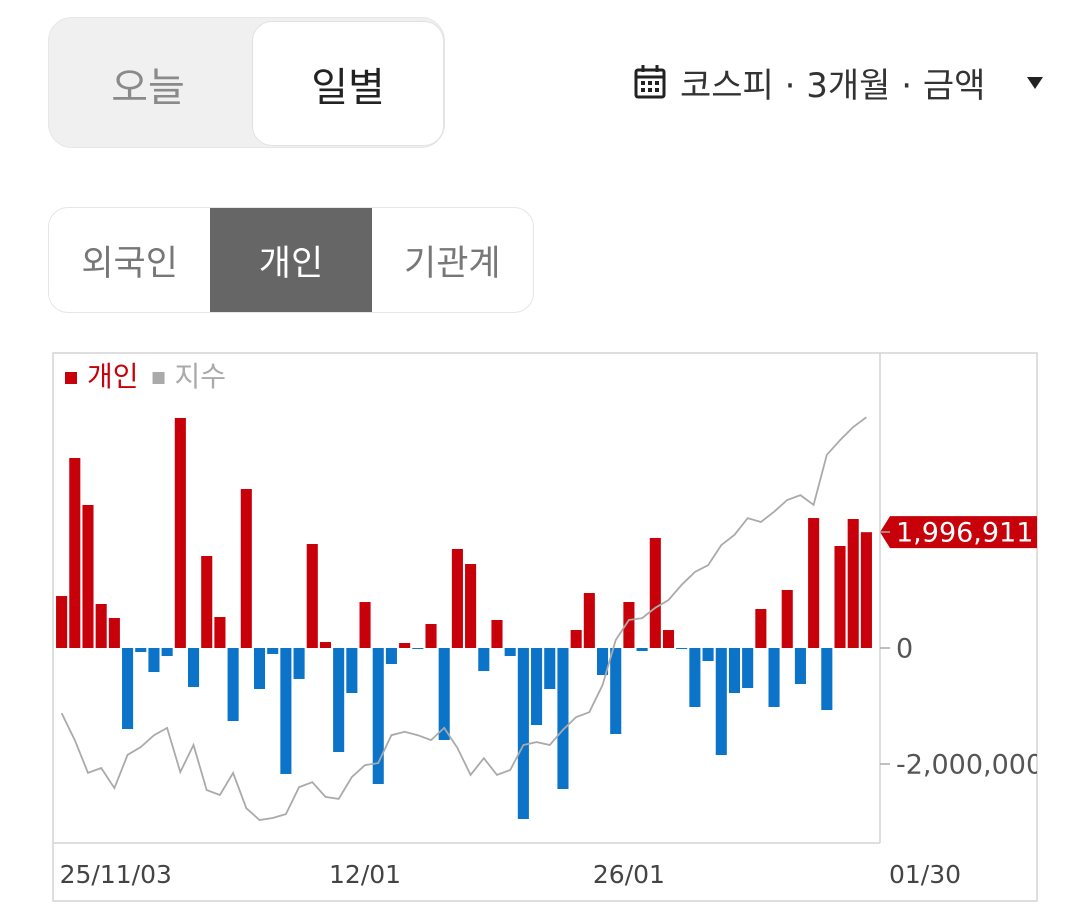 The height and width of the screenshot is (908, 1080). What do you see at coordinates (116, 874) in the screenshot?
I see `x-tick-label: 25/11/03` at bounding box center [116, 874].